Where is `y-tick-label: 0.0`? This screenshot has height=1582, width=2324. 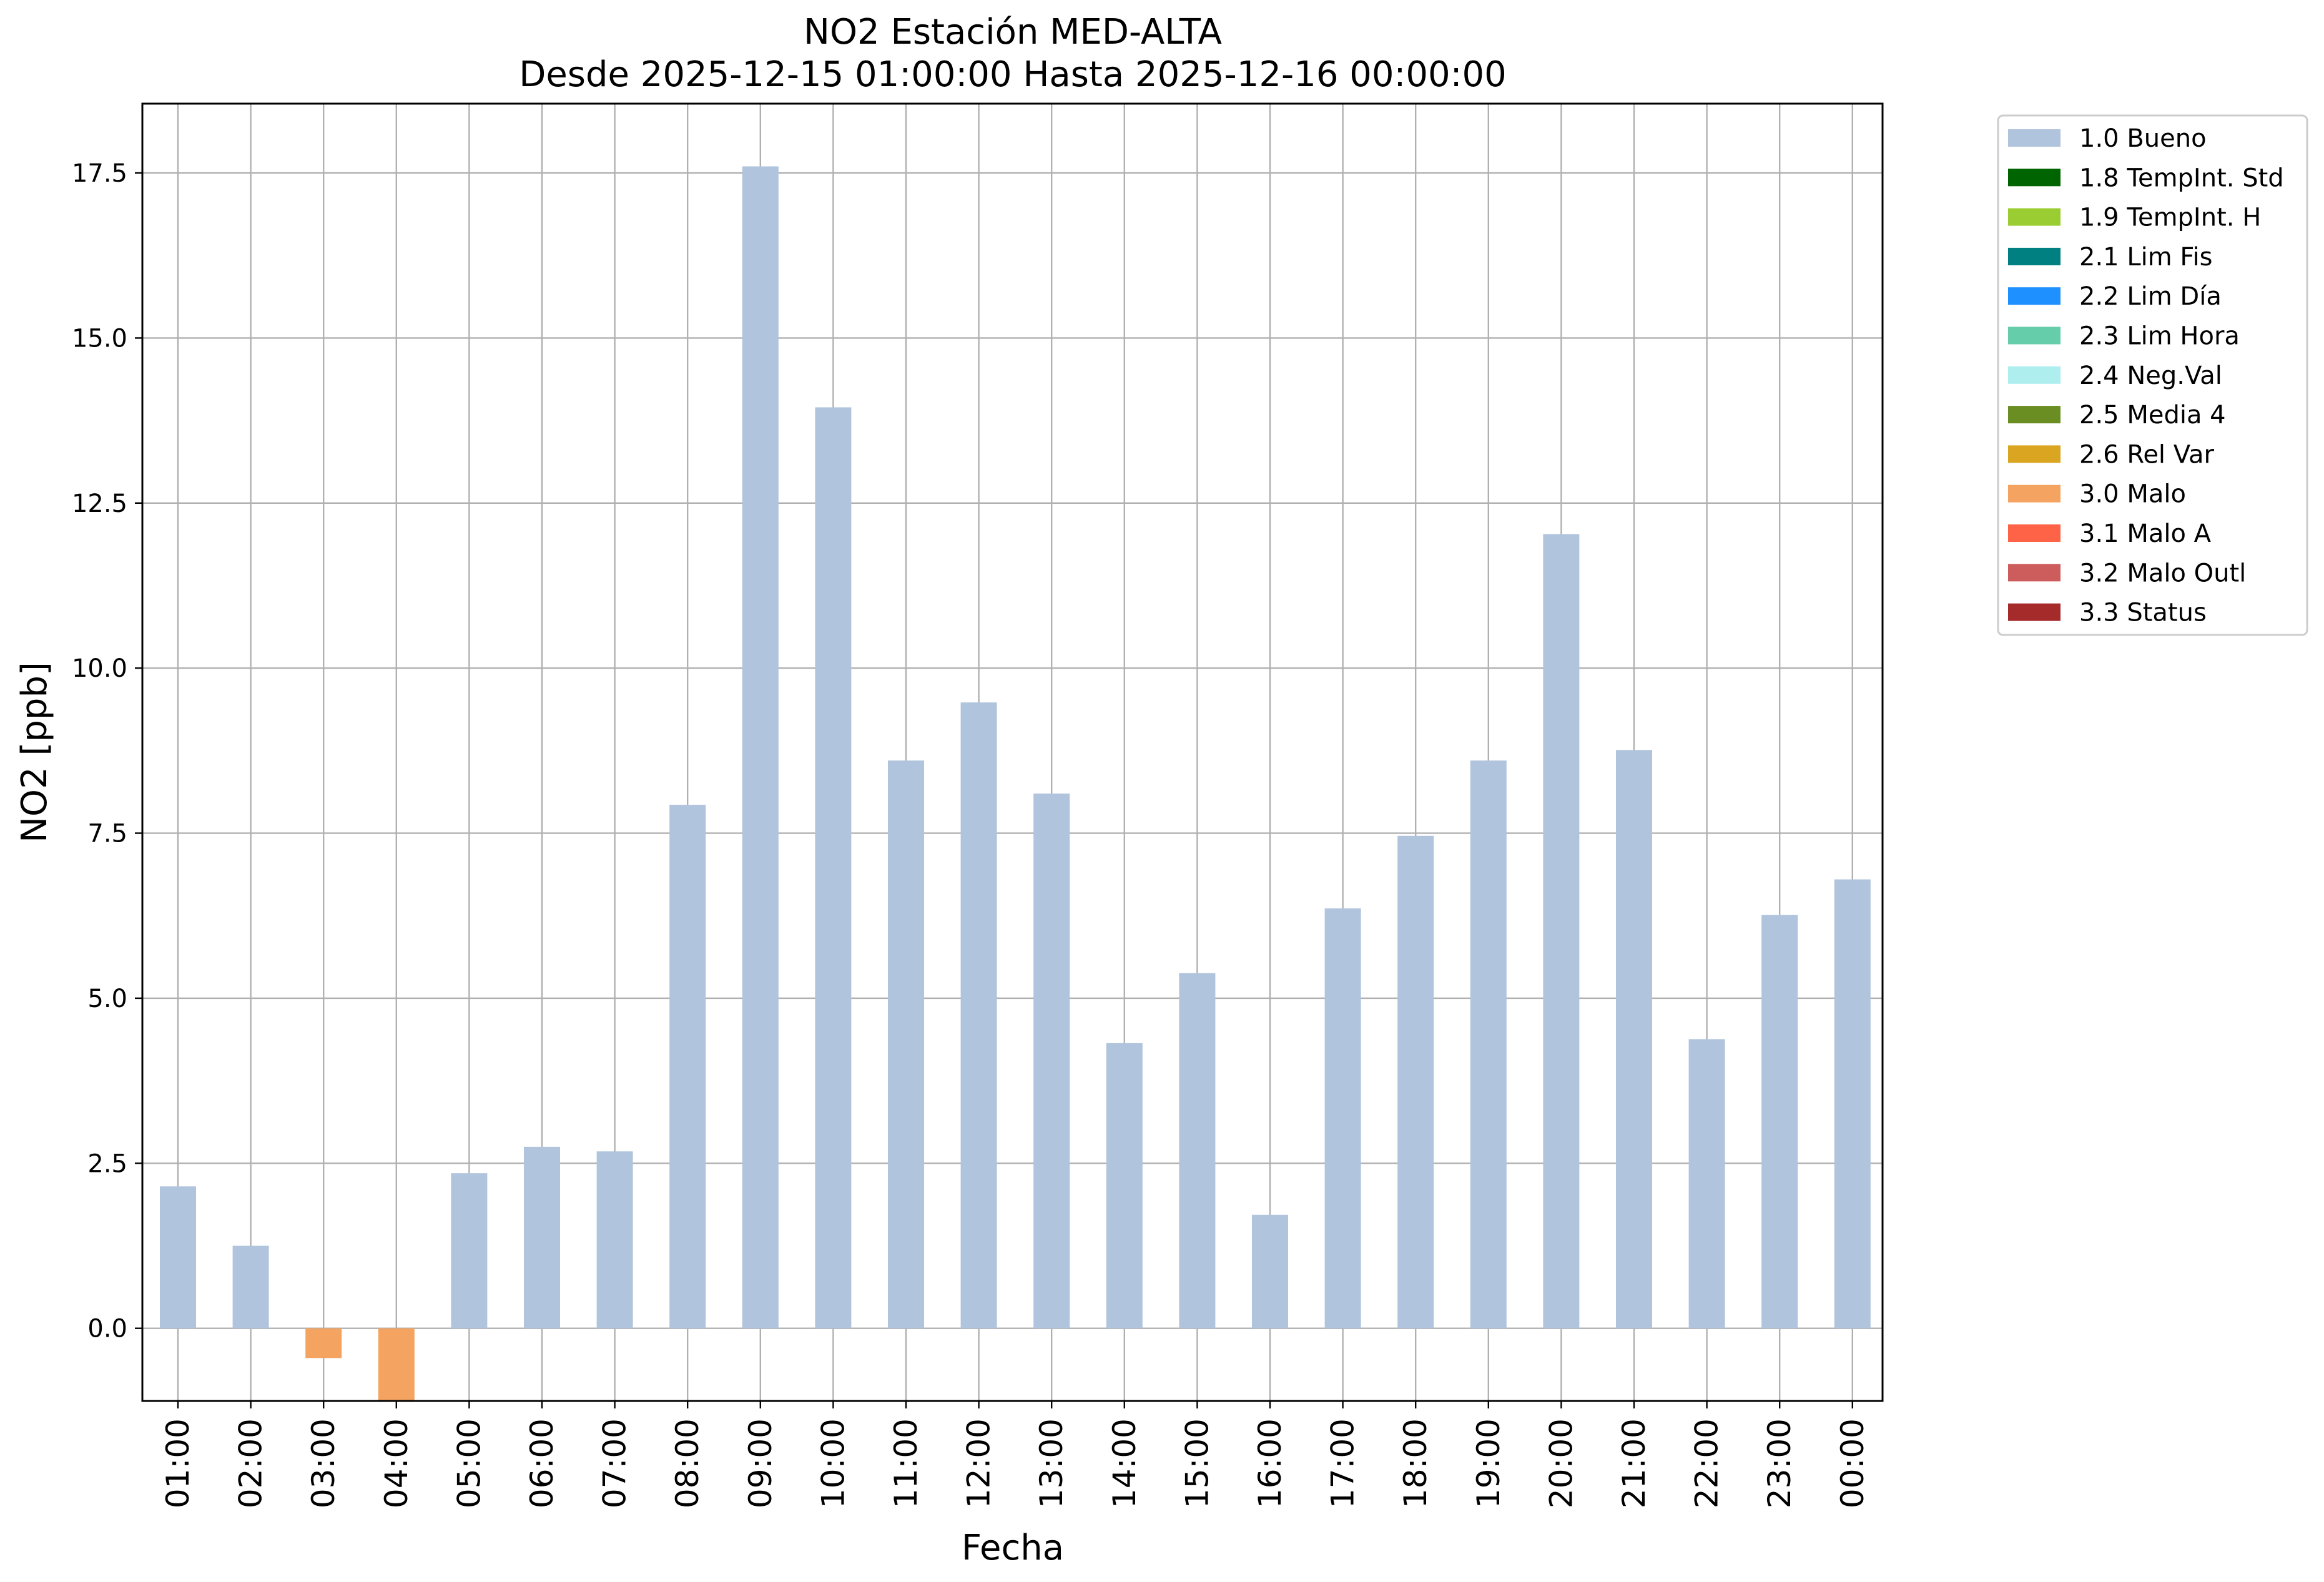
y-tick-label: 0.0 is located at coordinates (107, 1329).